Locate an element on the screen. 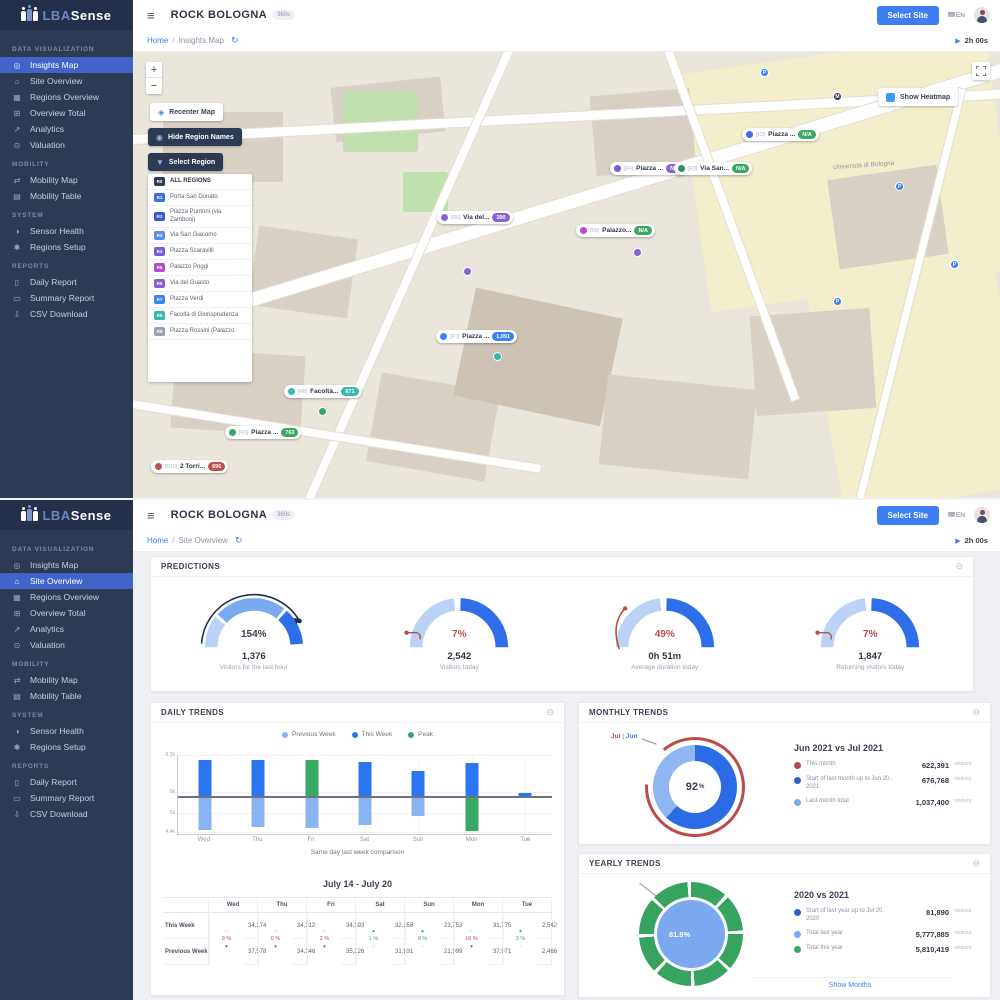 Image resolution: width=1000 pixels, height=1000 pixels. show-heatmap-button: Show Heatmap is located at coordinates (918, 97).